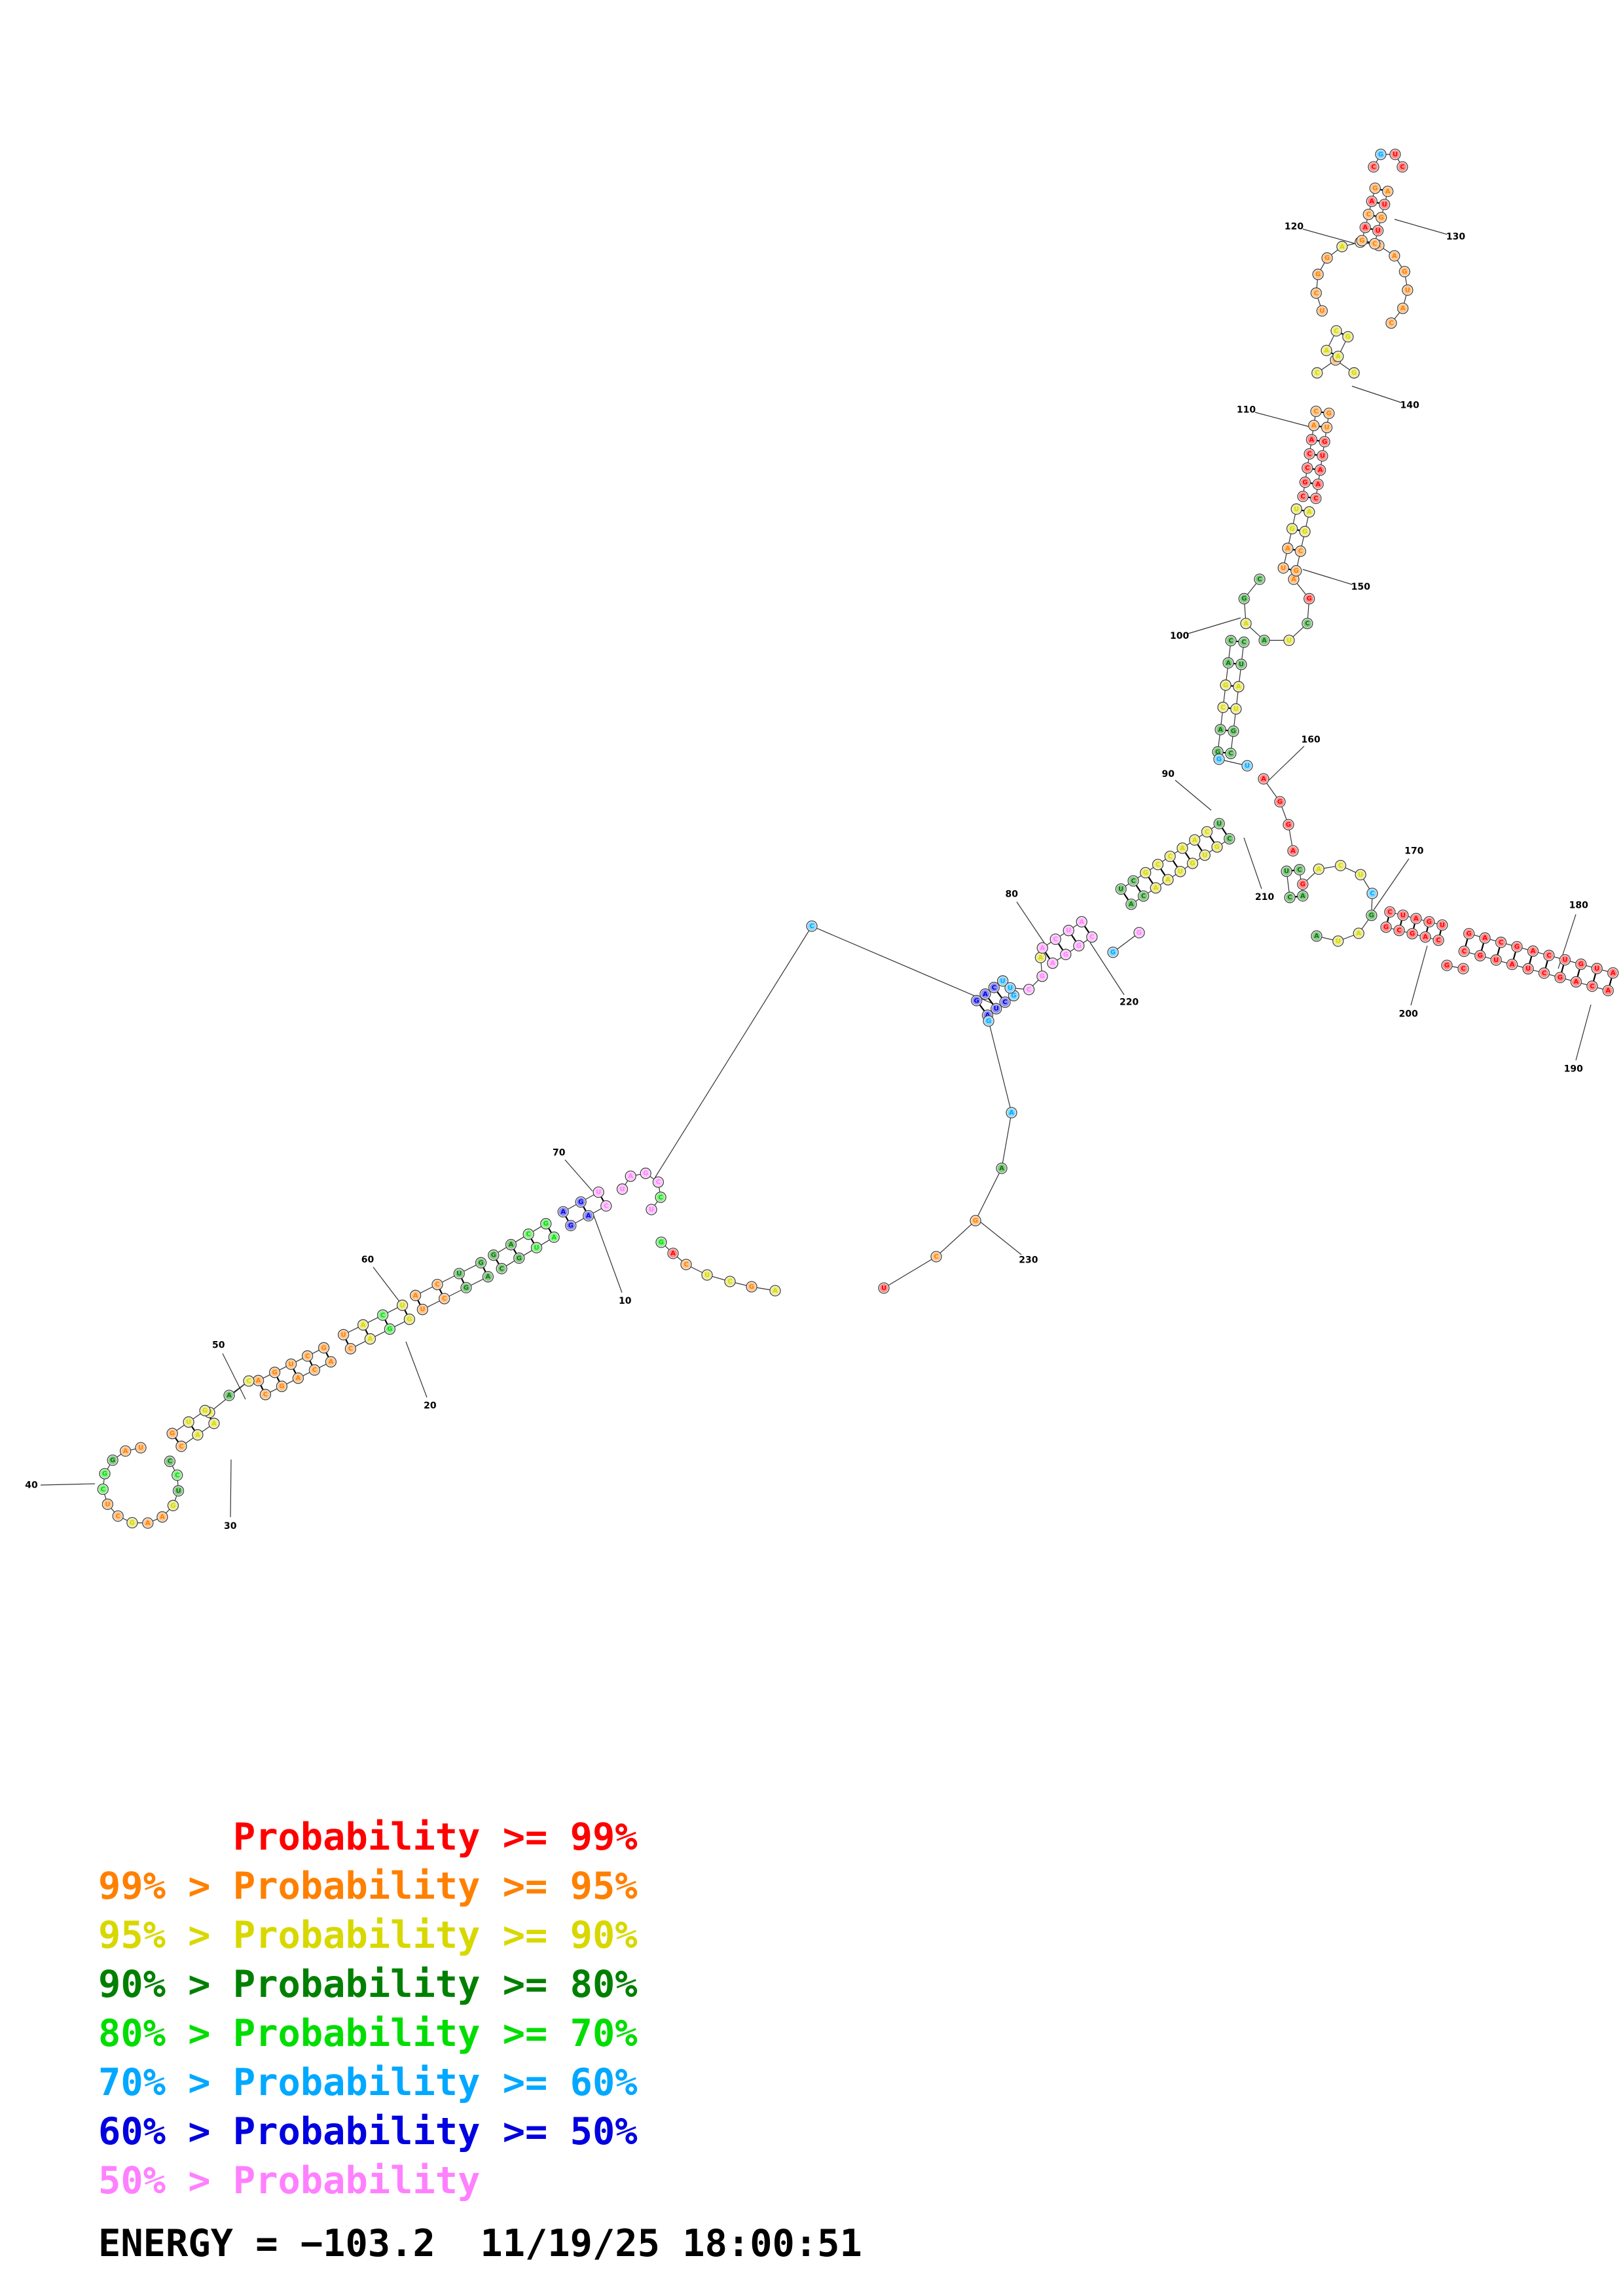  Describe the element at coordinates (458, 2243) in the screenshot. I see `spacer` at that location.